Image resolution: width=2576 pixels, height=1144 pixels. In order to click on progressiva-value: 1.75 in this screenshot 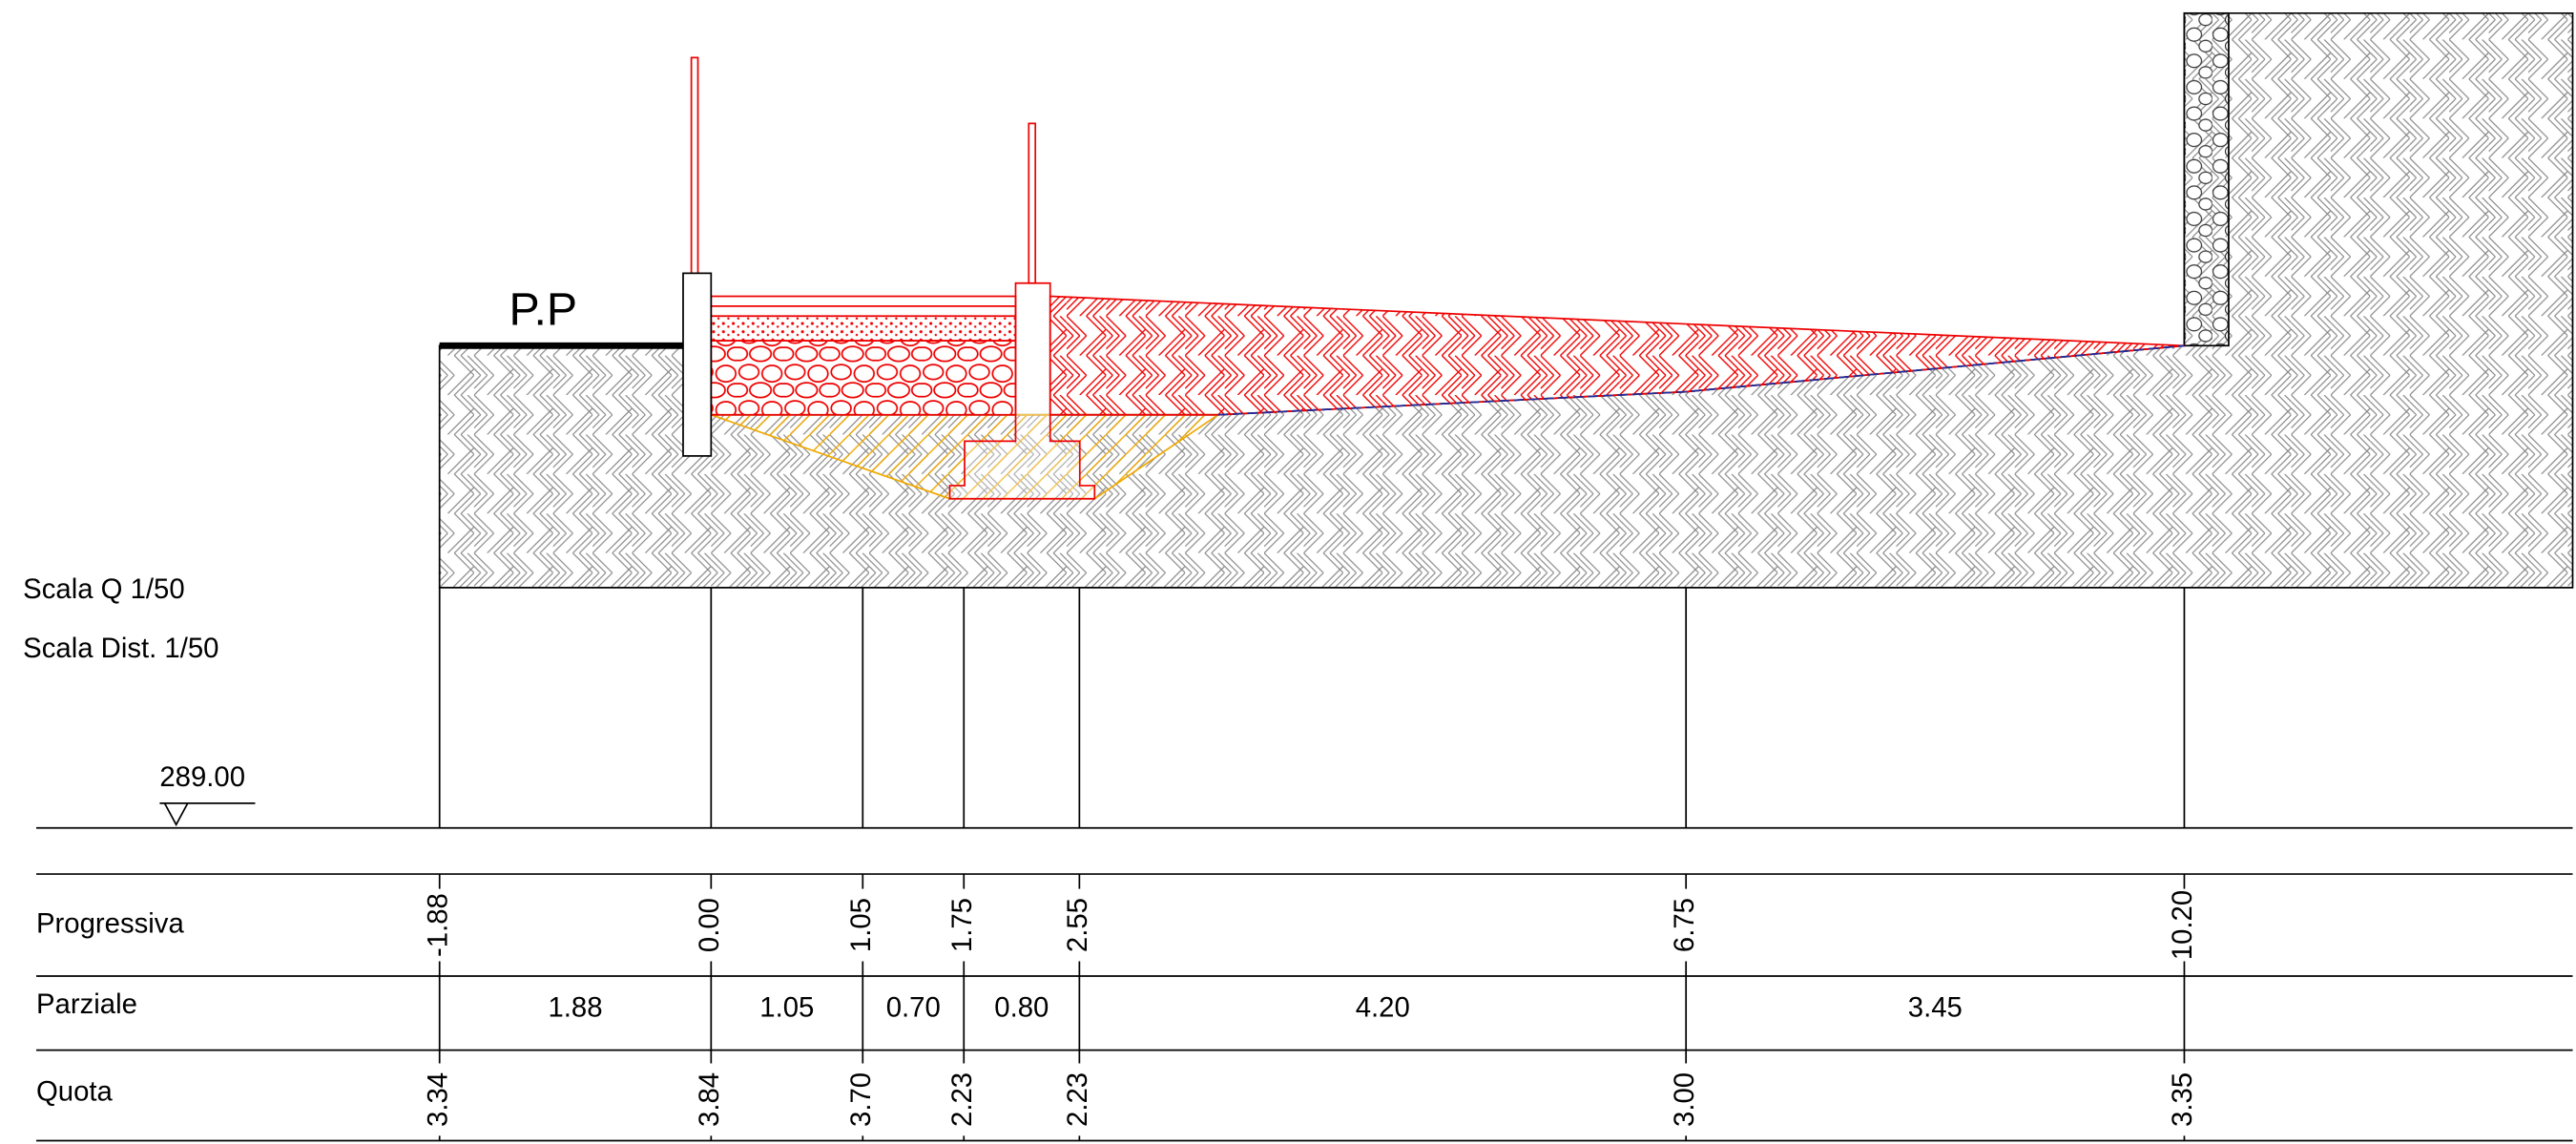, I will do `click(962, 925)`.